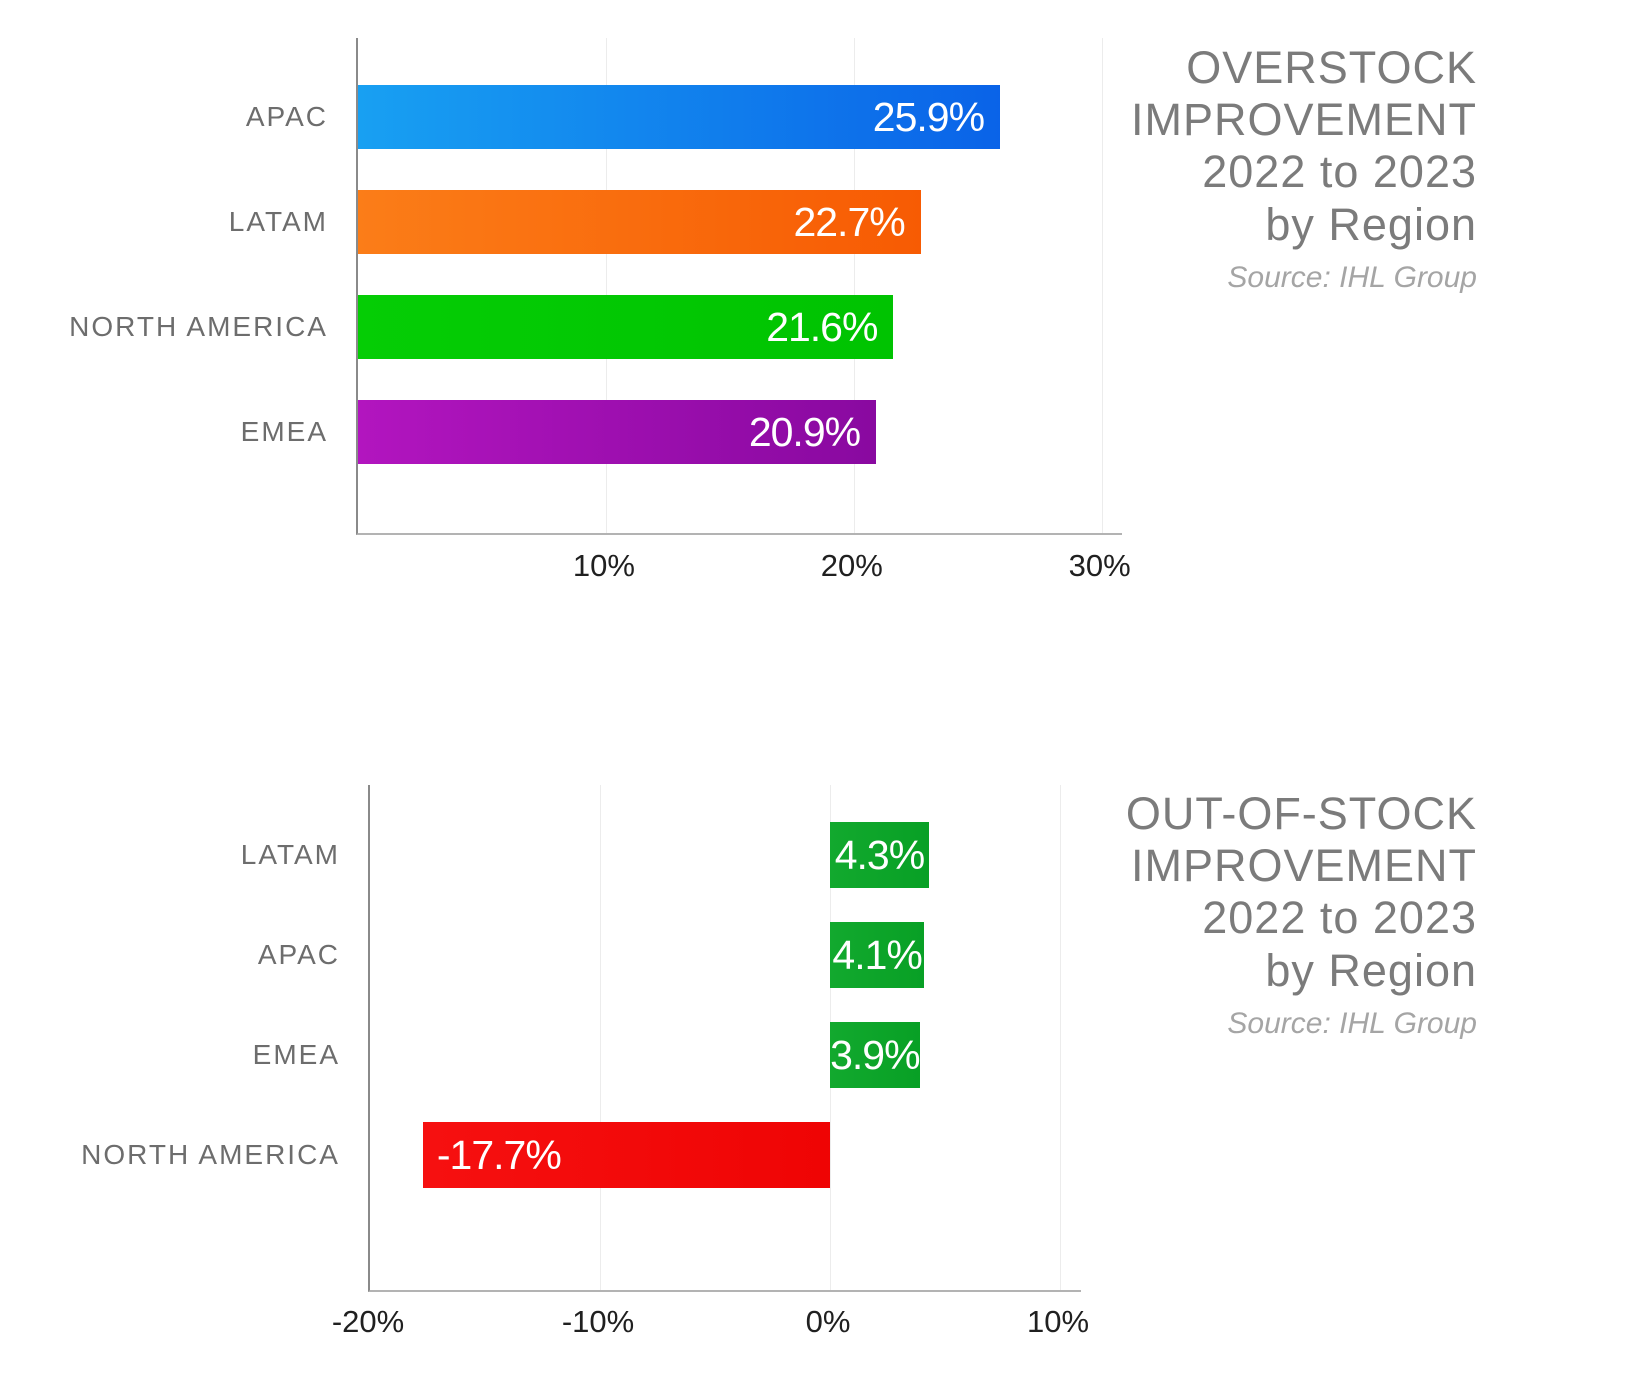 The height and width of the screenshot is (1387, 1643). Describe the element at coordinates (626, 1155) in the screenshot. I see `bar-north-america: -17.7%` at that location.